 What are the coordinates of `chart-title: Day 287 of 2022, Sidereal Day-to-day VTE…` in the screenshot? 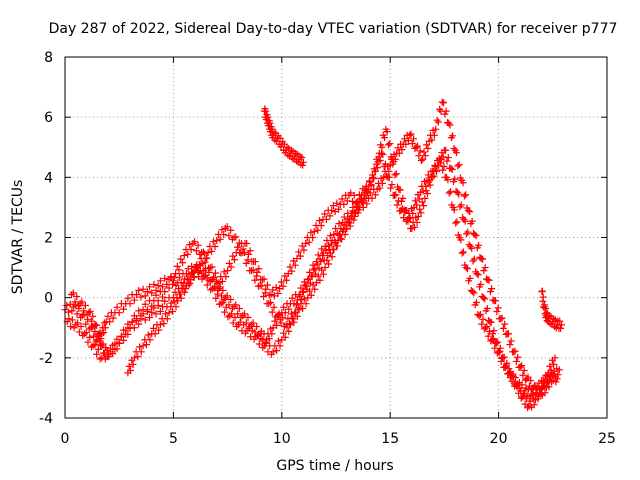 It's located at (333, 29).